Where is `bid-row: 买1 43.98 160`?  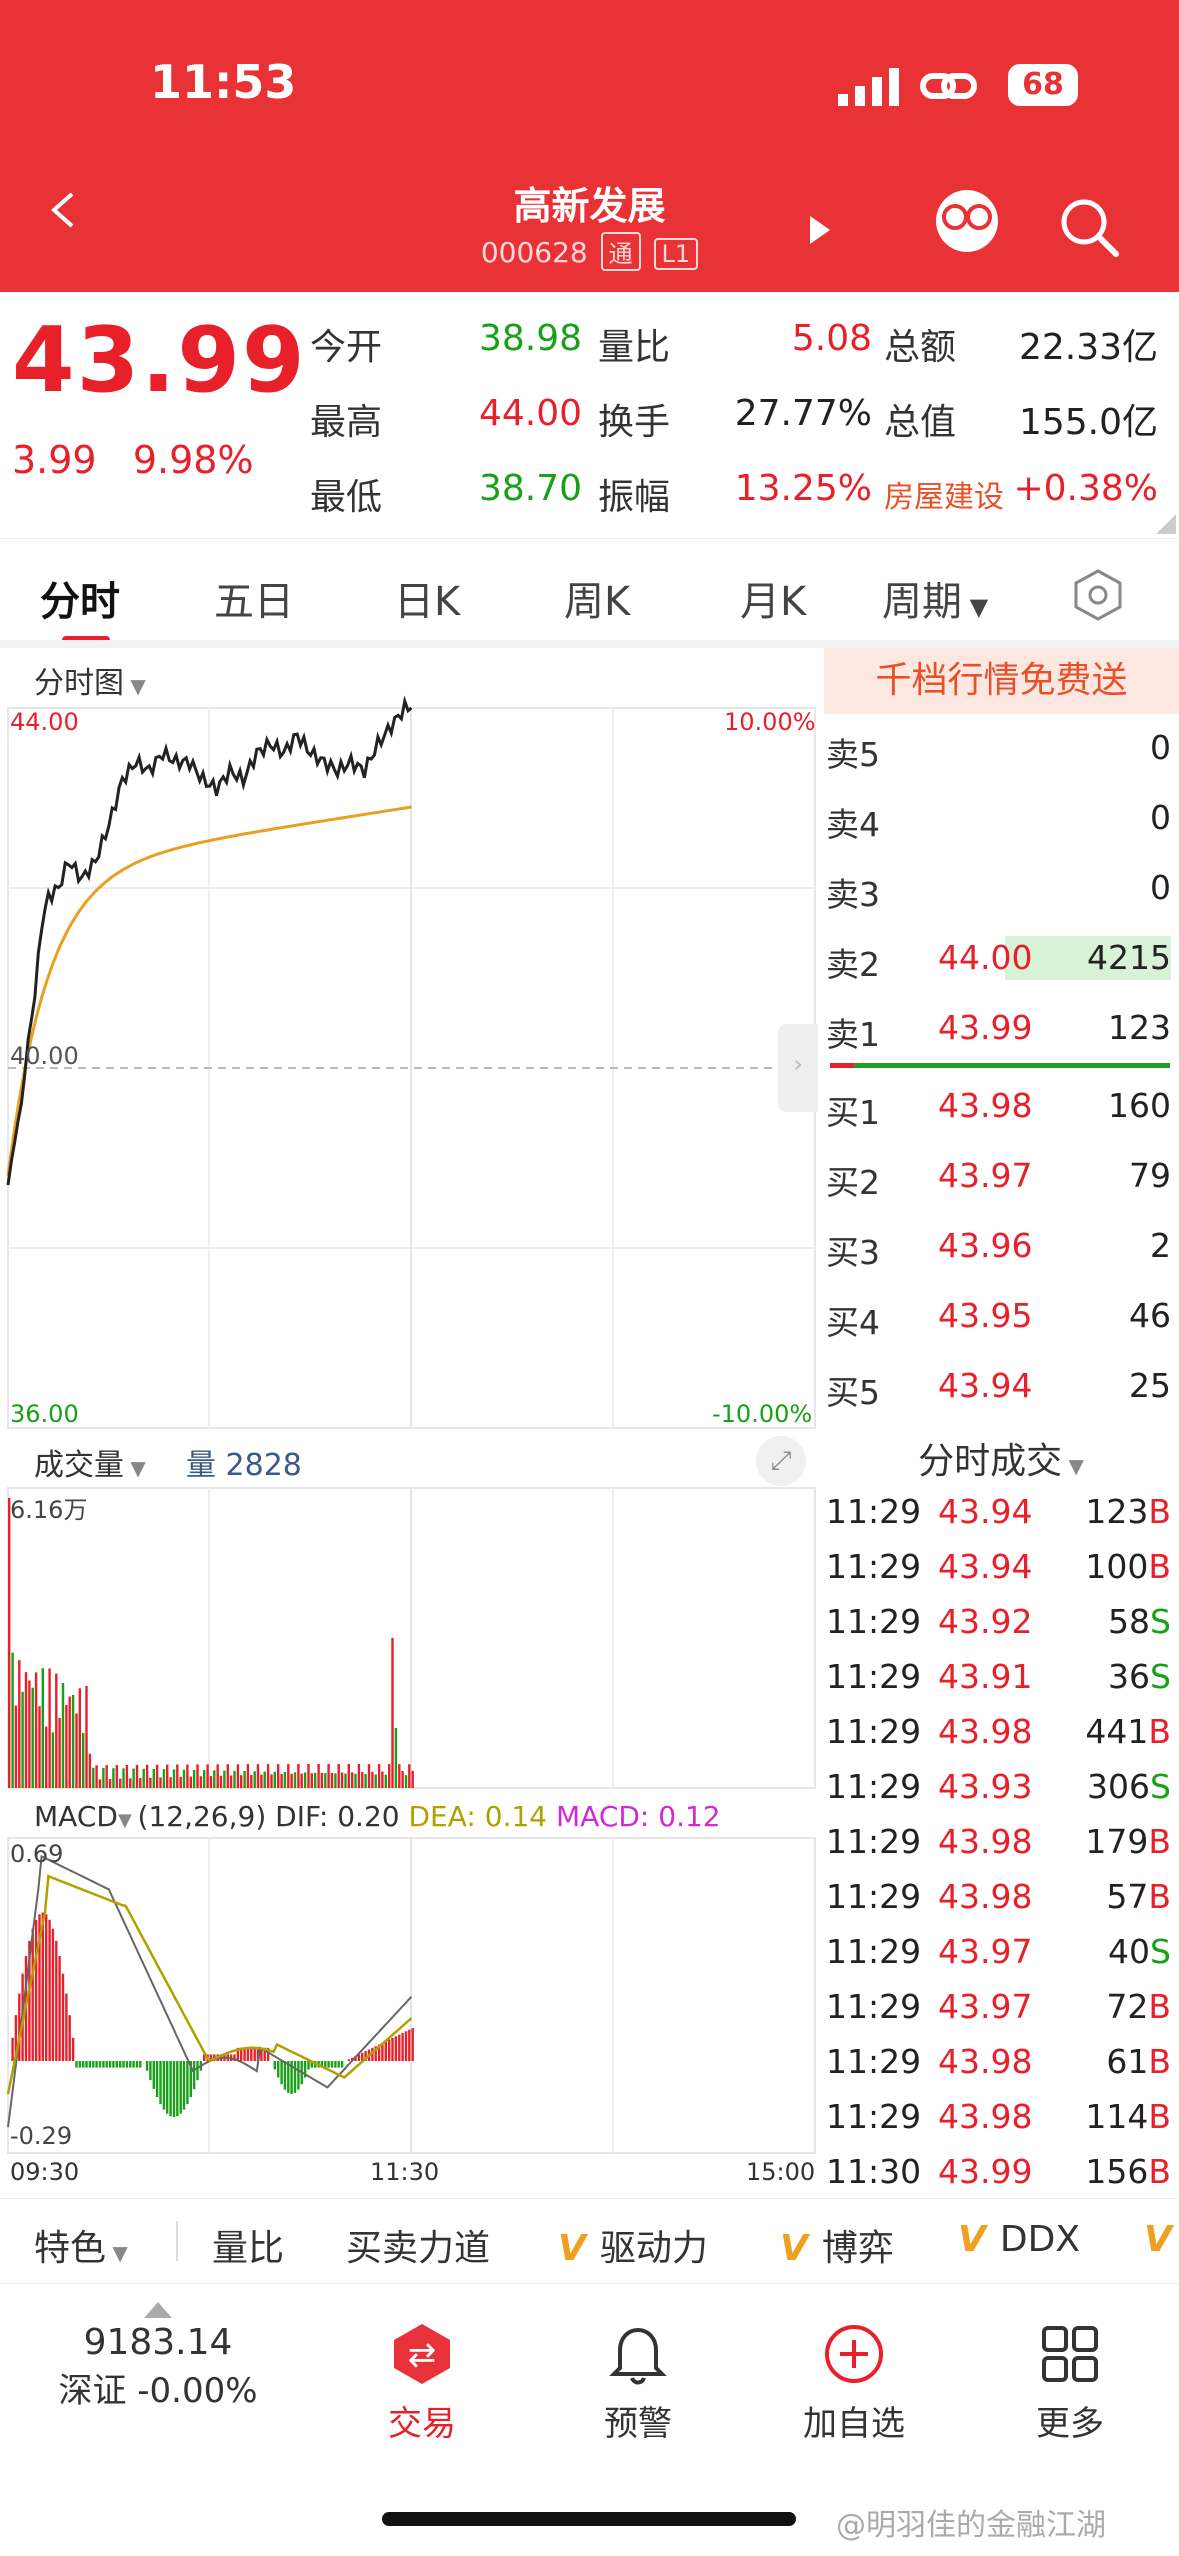
bid-row: 买1 43.98 160 is located at coordinates (998, 1109).